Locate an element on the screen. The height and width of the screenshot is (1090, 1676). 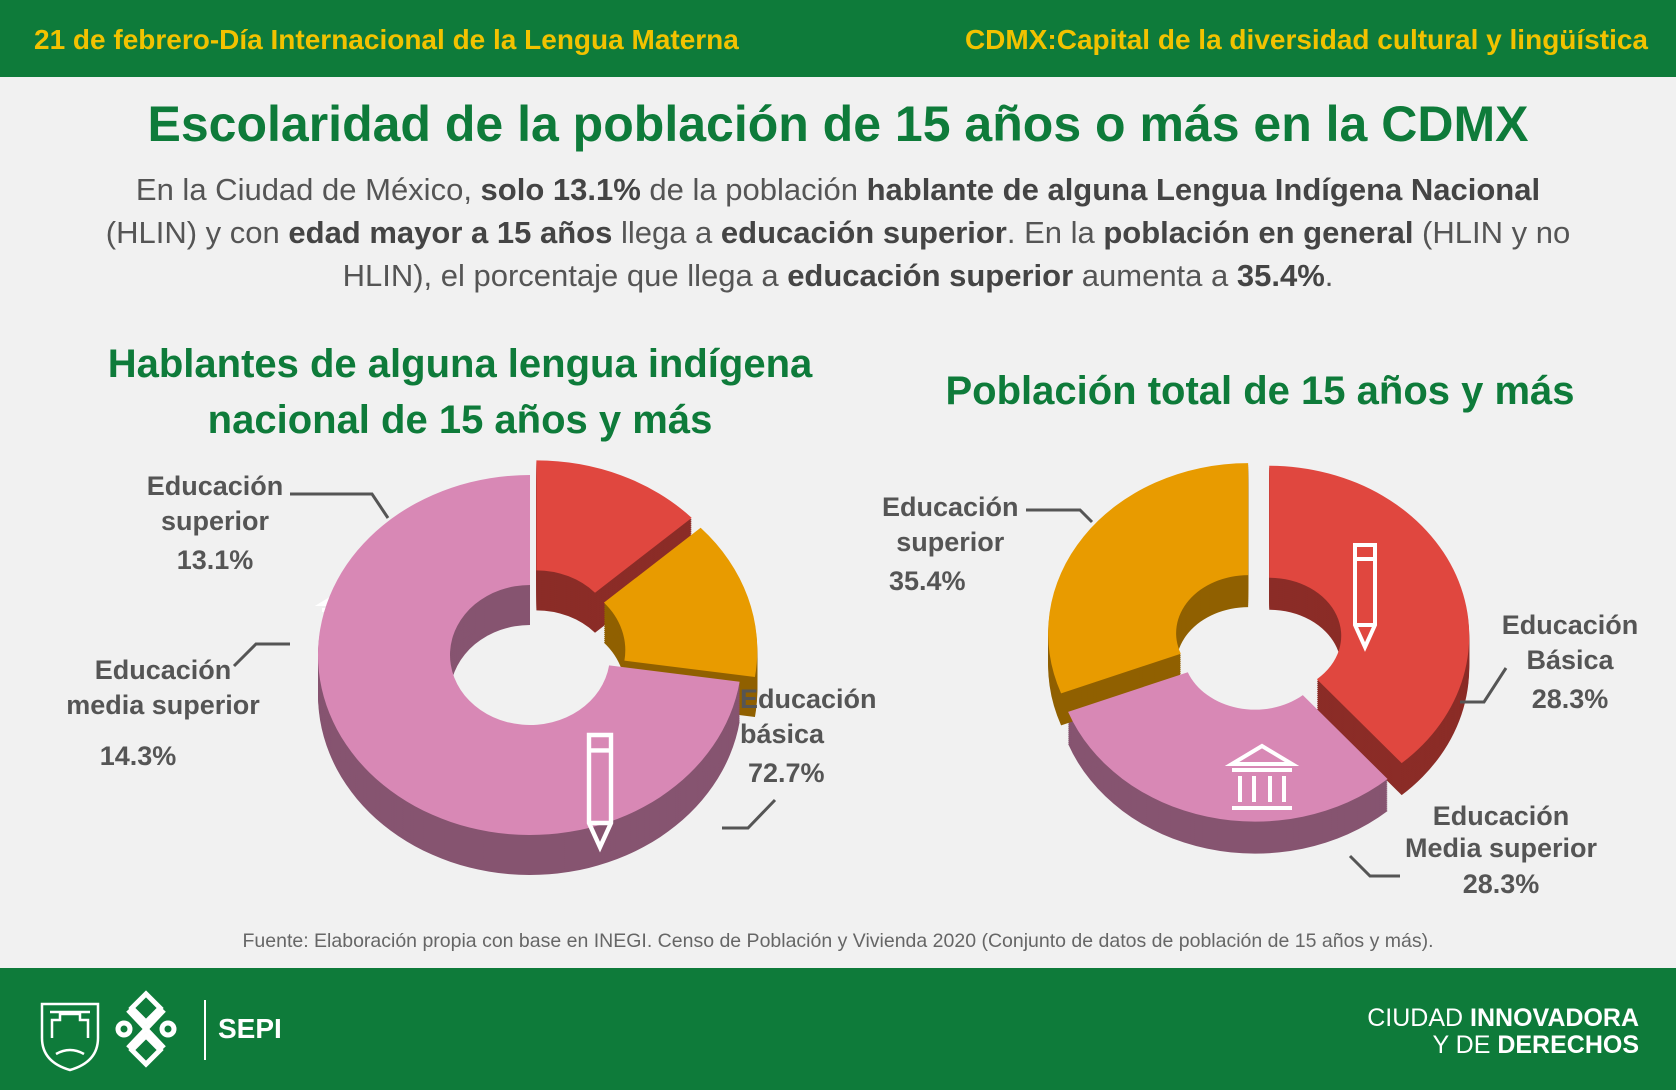
intro-text: aumenta a is located at coordinates (1155, 275).